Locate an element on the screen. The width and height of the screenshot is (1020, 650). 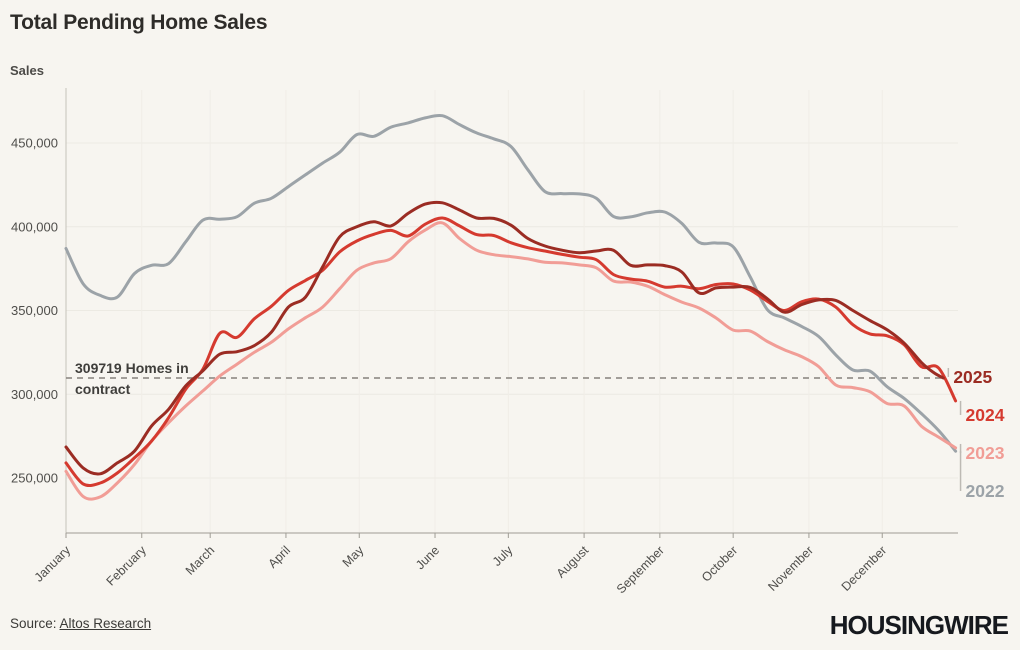
month-tick-label: July is located at coordinates (503, 556).